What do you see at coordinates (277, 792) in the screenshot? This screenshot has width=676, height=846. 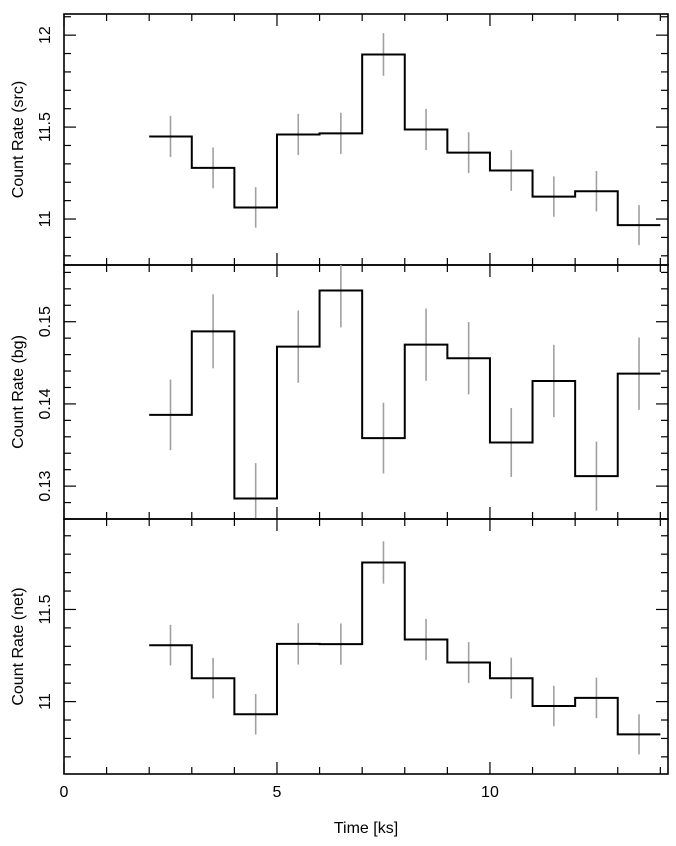 I see `x-tick-label: 5` at bounding box center [277, 792].